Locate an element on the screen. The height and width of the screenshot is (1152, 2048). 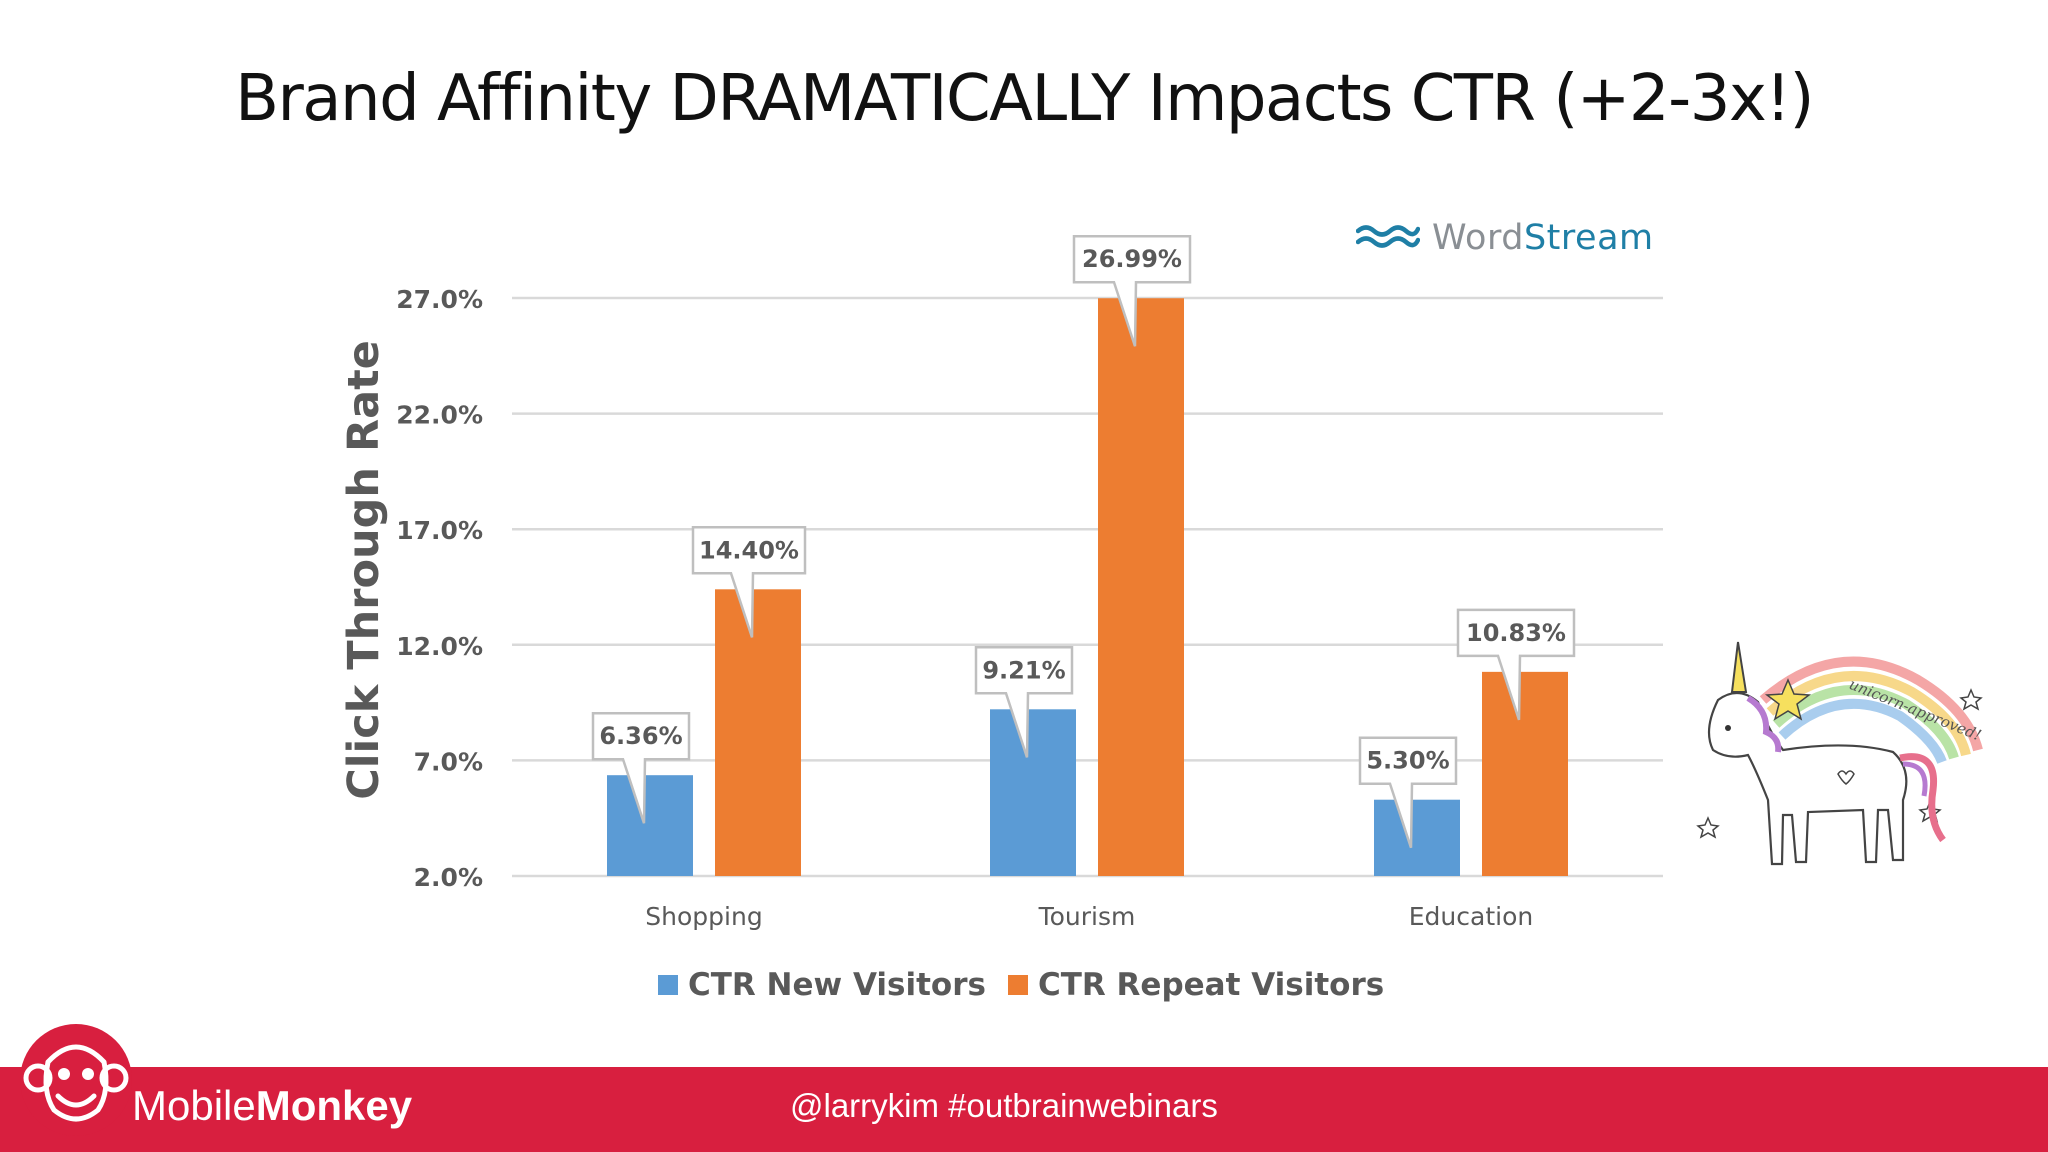
data-label-callout: 26.99% is located at coordinates (1132, 290).